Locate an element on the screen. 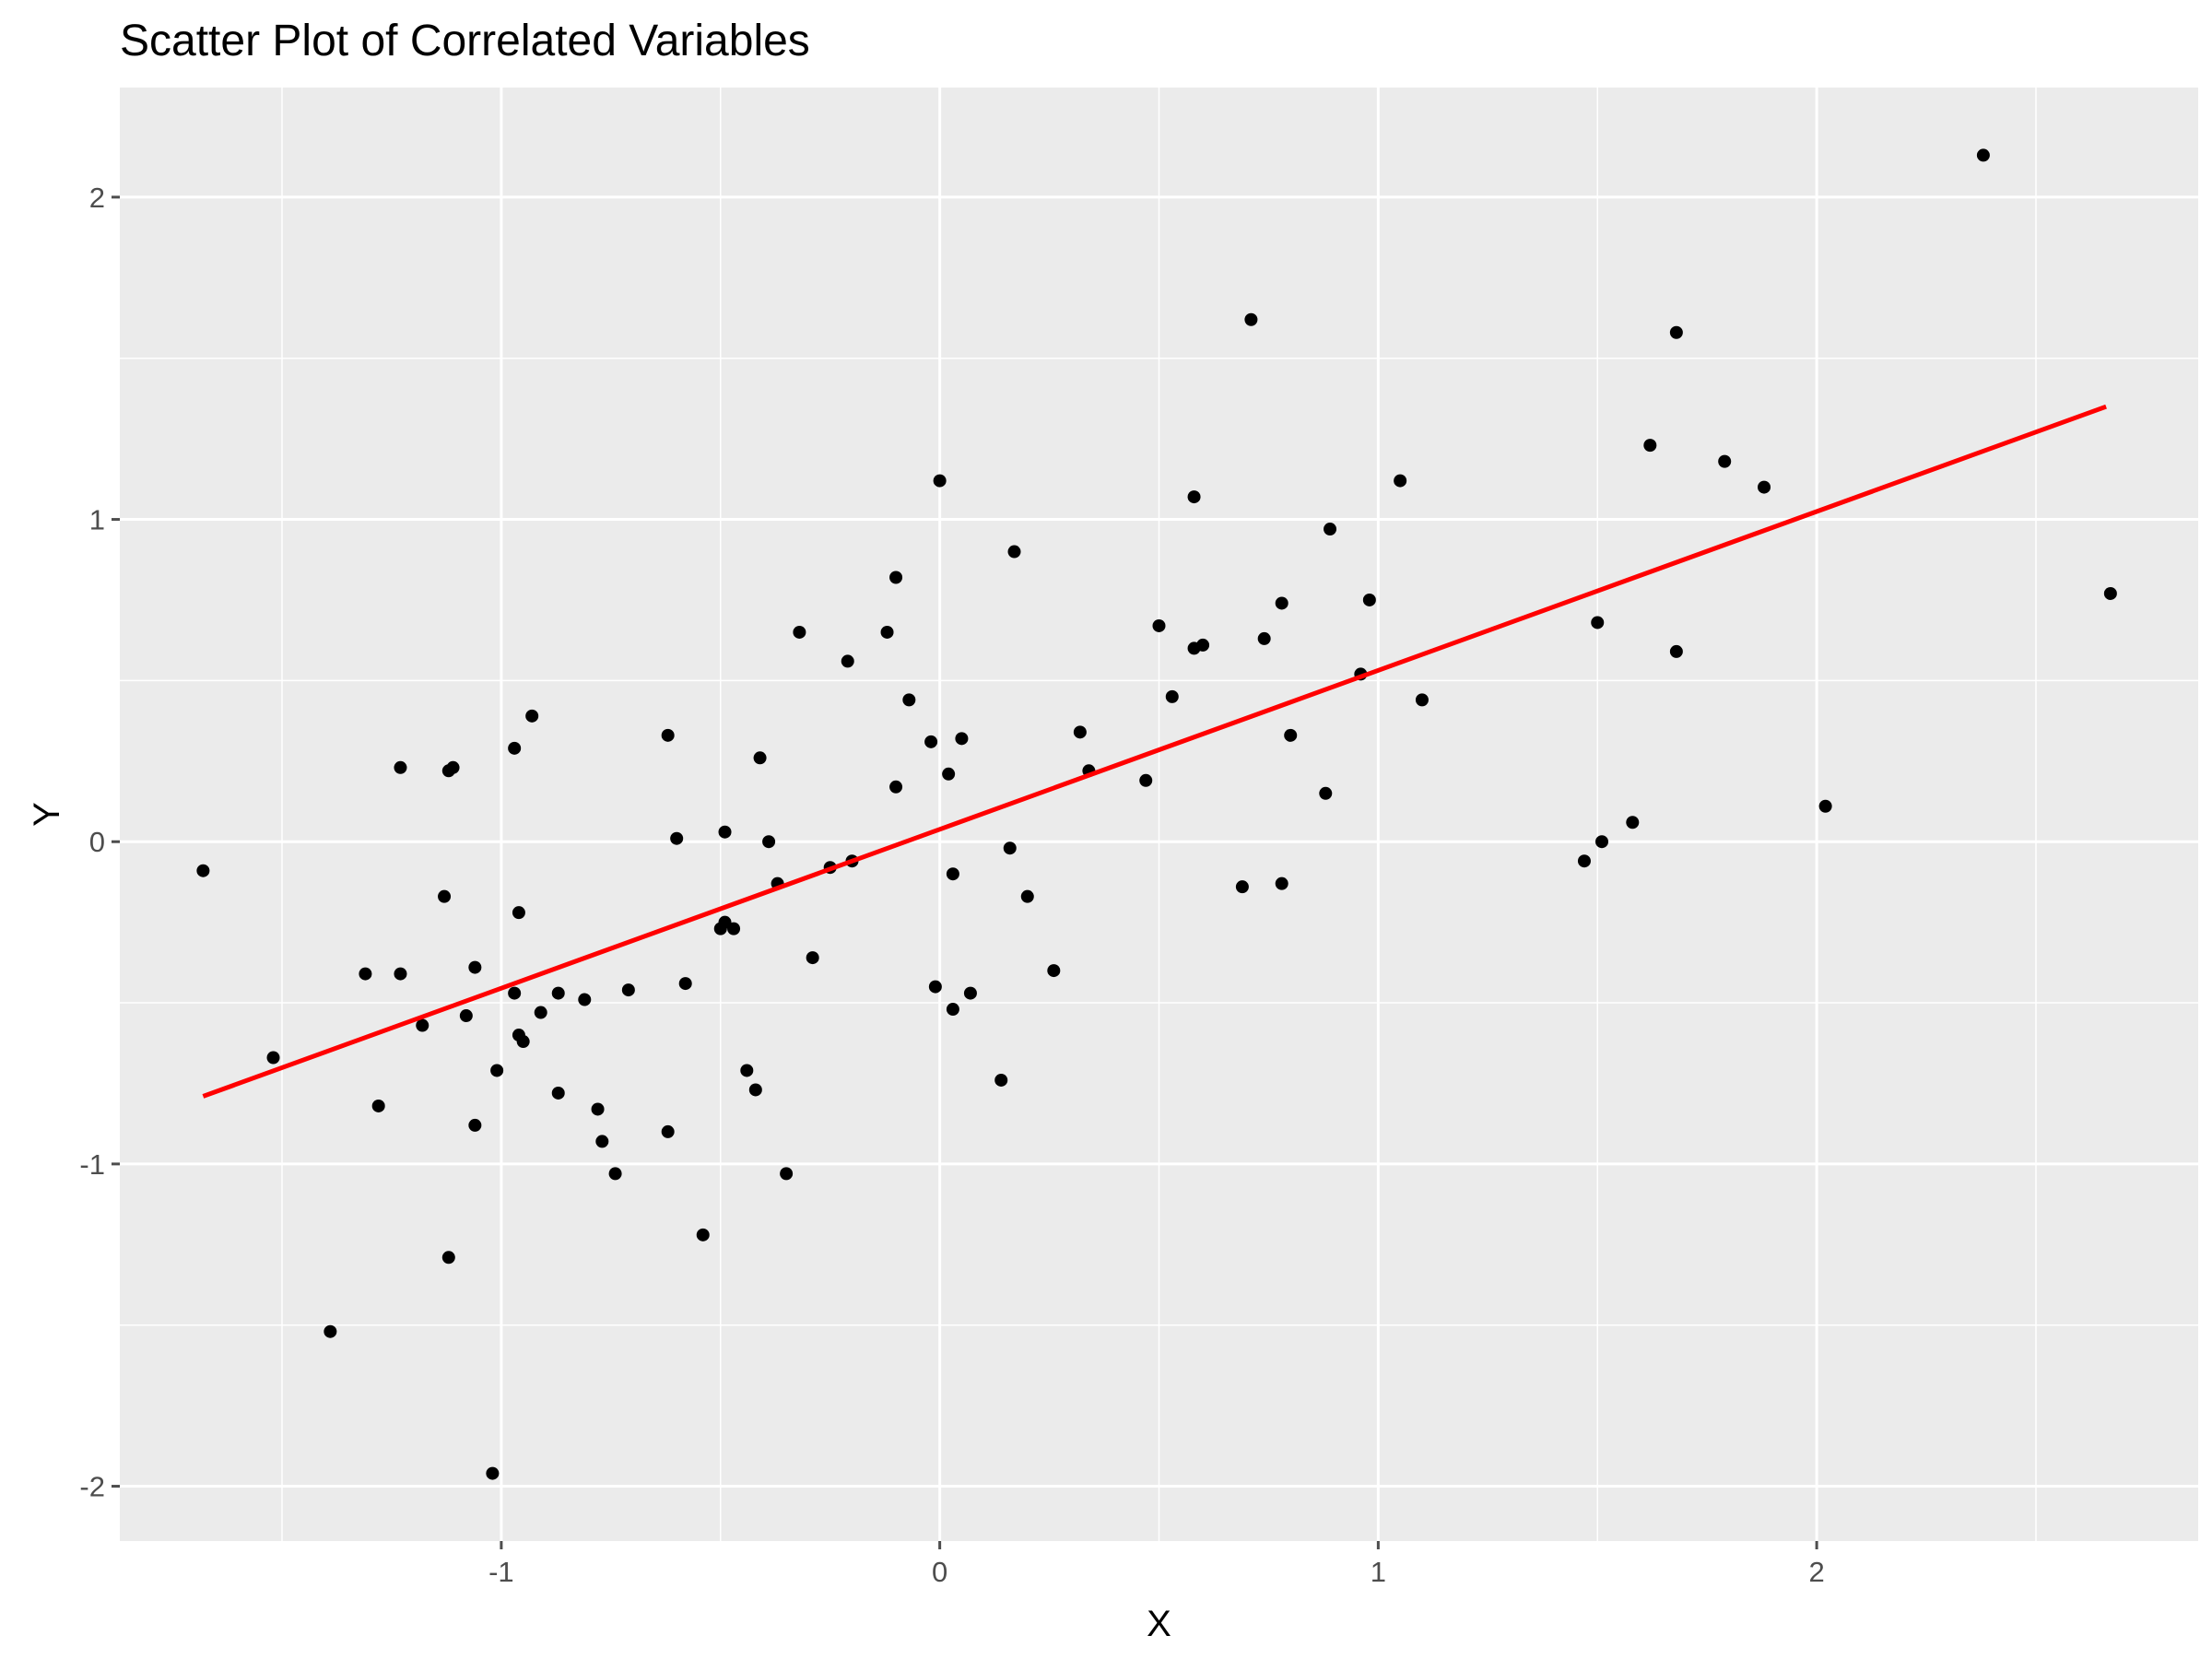 This screenshot has height=1659, width=2212. x-axis-title: X is located at coordinates (1159, 1624).